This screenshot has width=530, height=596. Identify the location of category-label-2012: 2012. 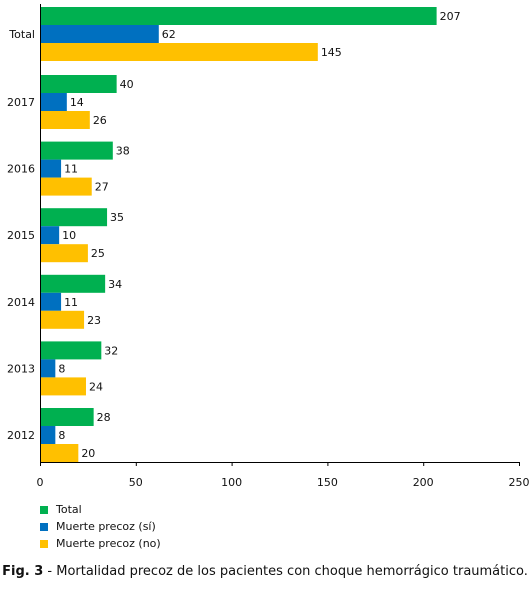
(21, 435).